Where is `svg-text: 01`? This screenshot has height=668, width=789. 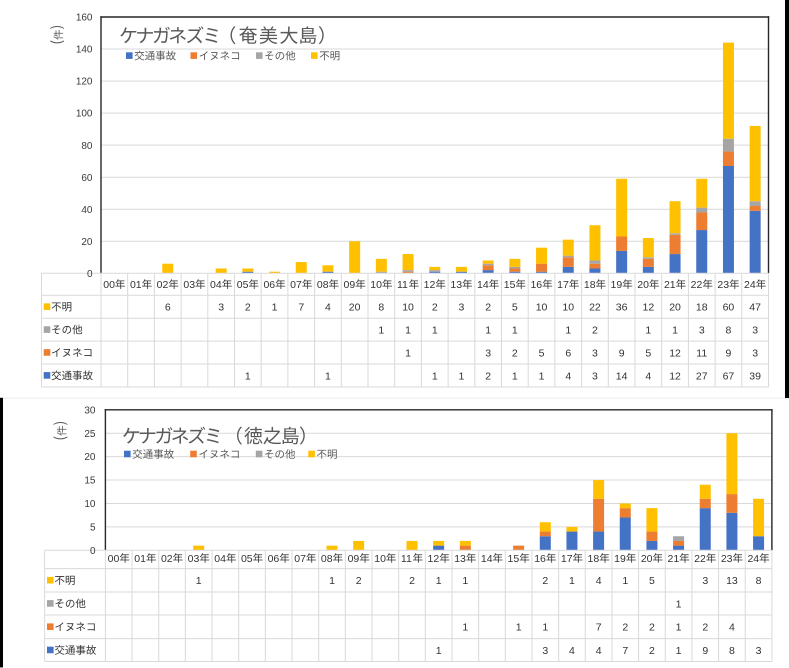
svg-text: 01 is located at coordinates (136, 285).